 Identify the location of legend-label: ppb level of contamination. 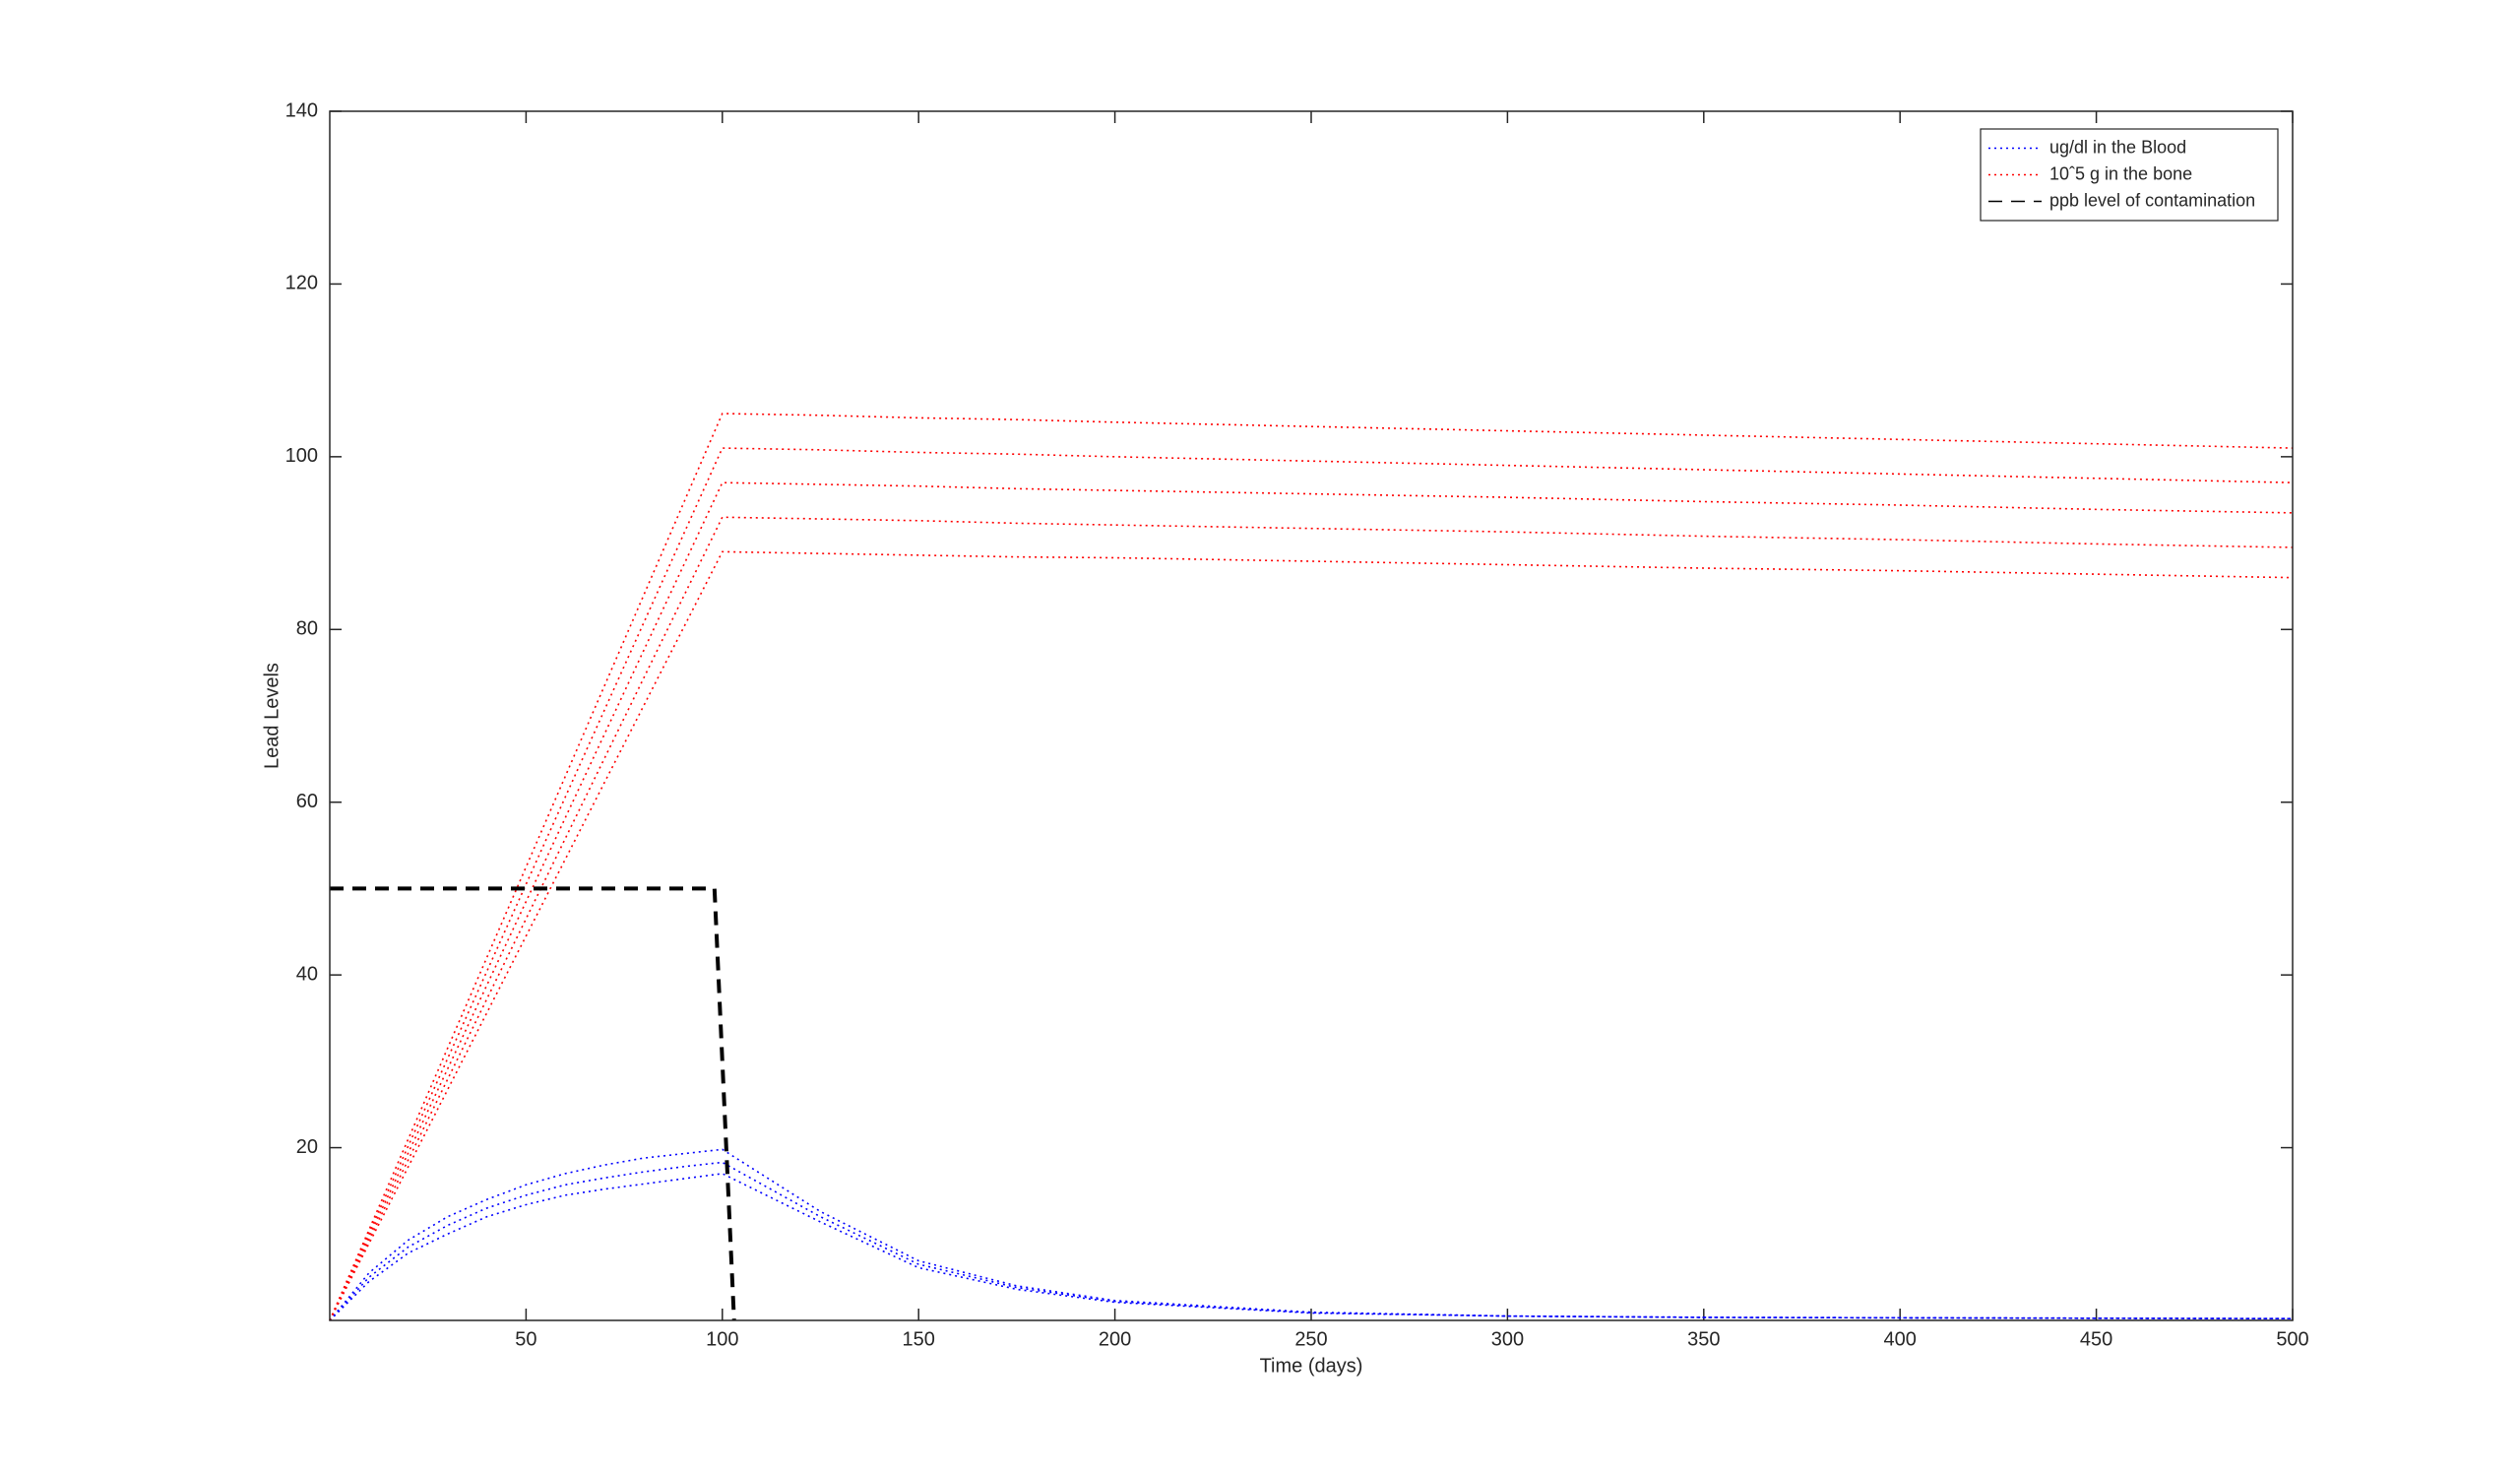
(2152, 200).